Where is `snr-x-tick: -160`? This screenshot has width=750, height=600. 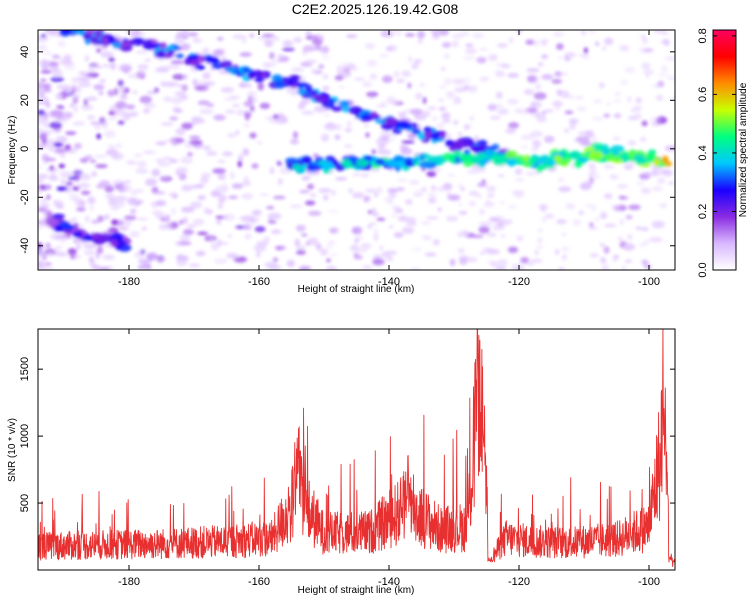
snr-x-tick: -160 is located at coordinates (259, 582).